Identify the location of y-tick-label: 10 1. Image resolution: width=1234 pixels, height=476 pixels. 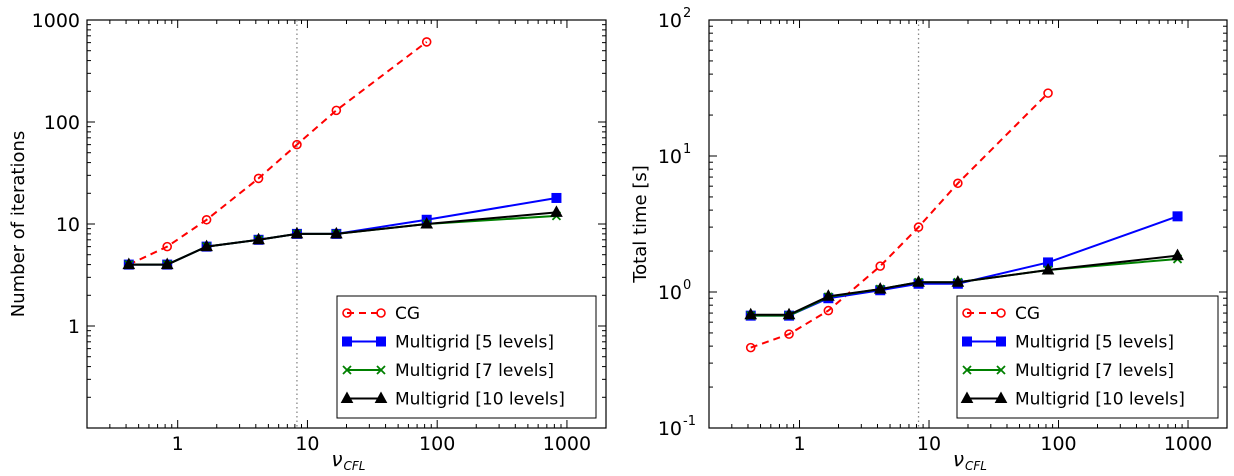
(674, 155).